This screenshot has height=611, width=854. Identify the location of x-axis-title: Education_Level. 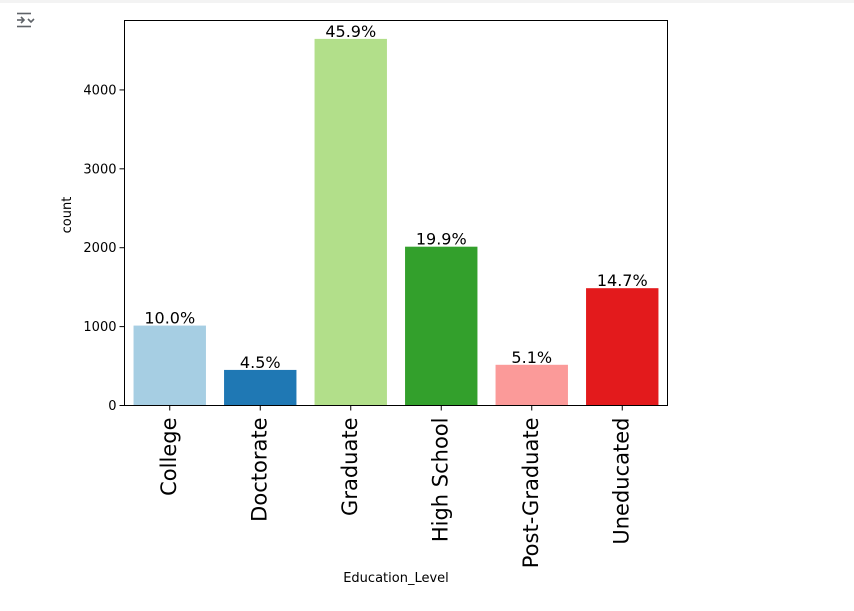
(396, 578).